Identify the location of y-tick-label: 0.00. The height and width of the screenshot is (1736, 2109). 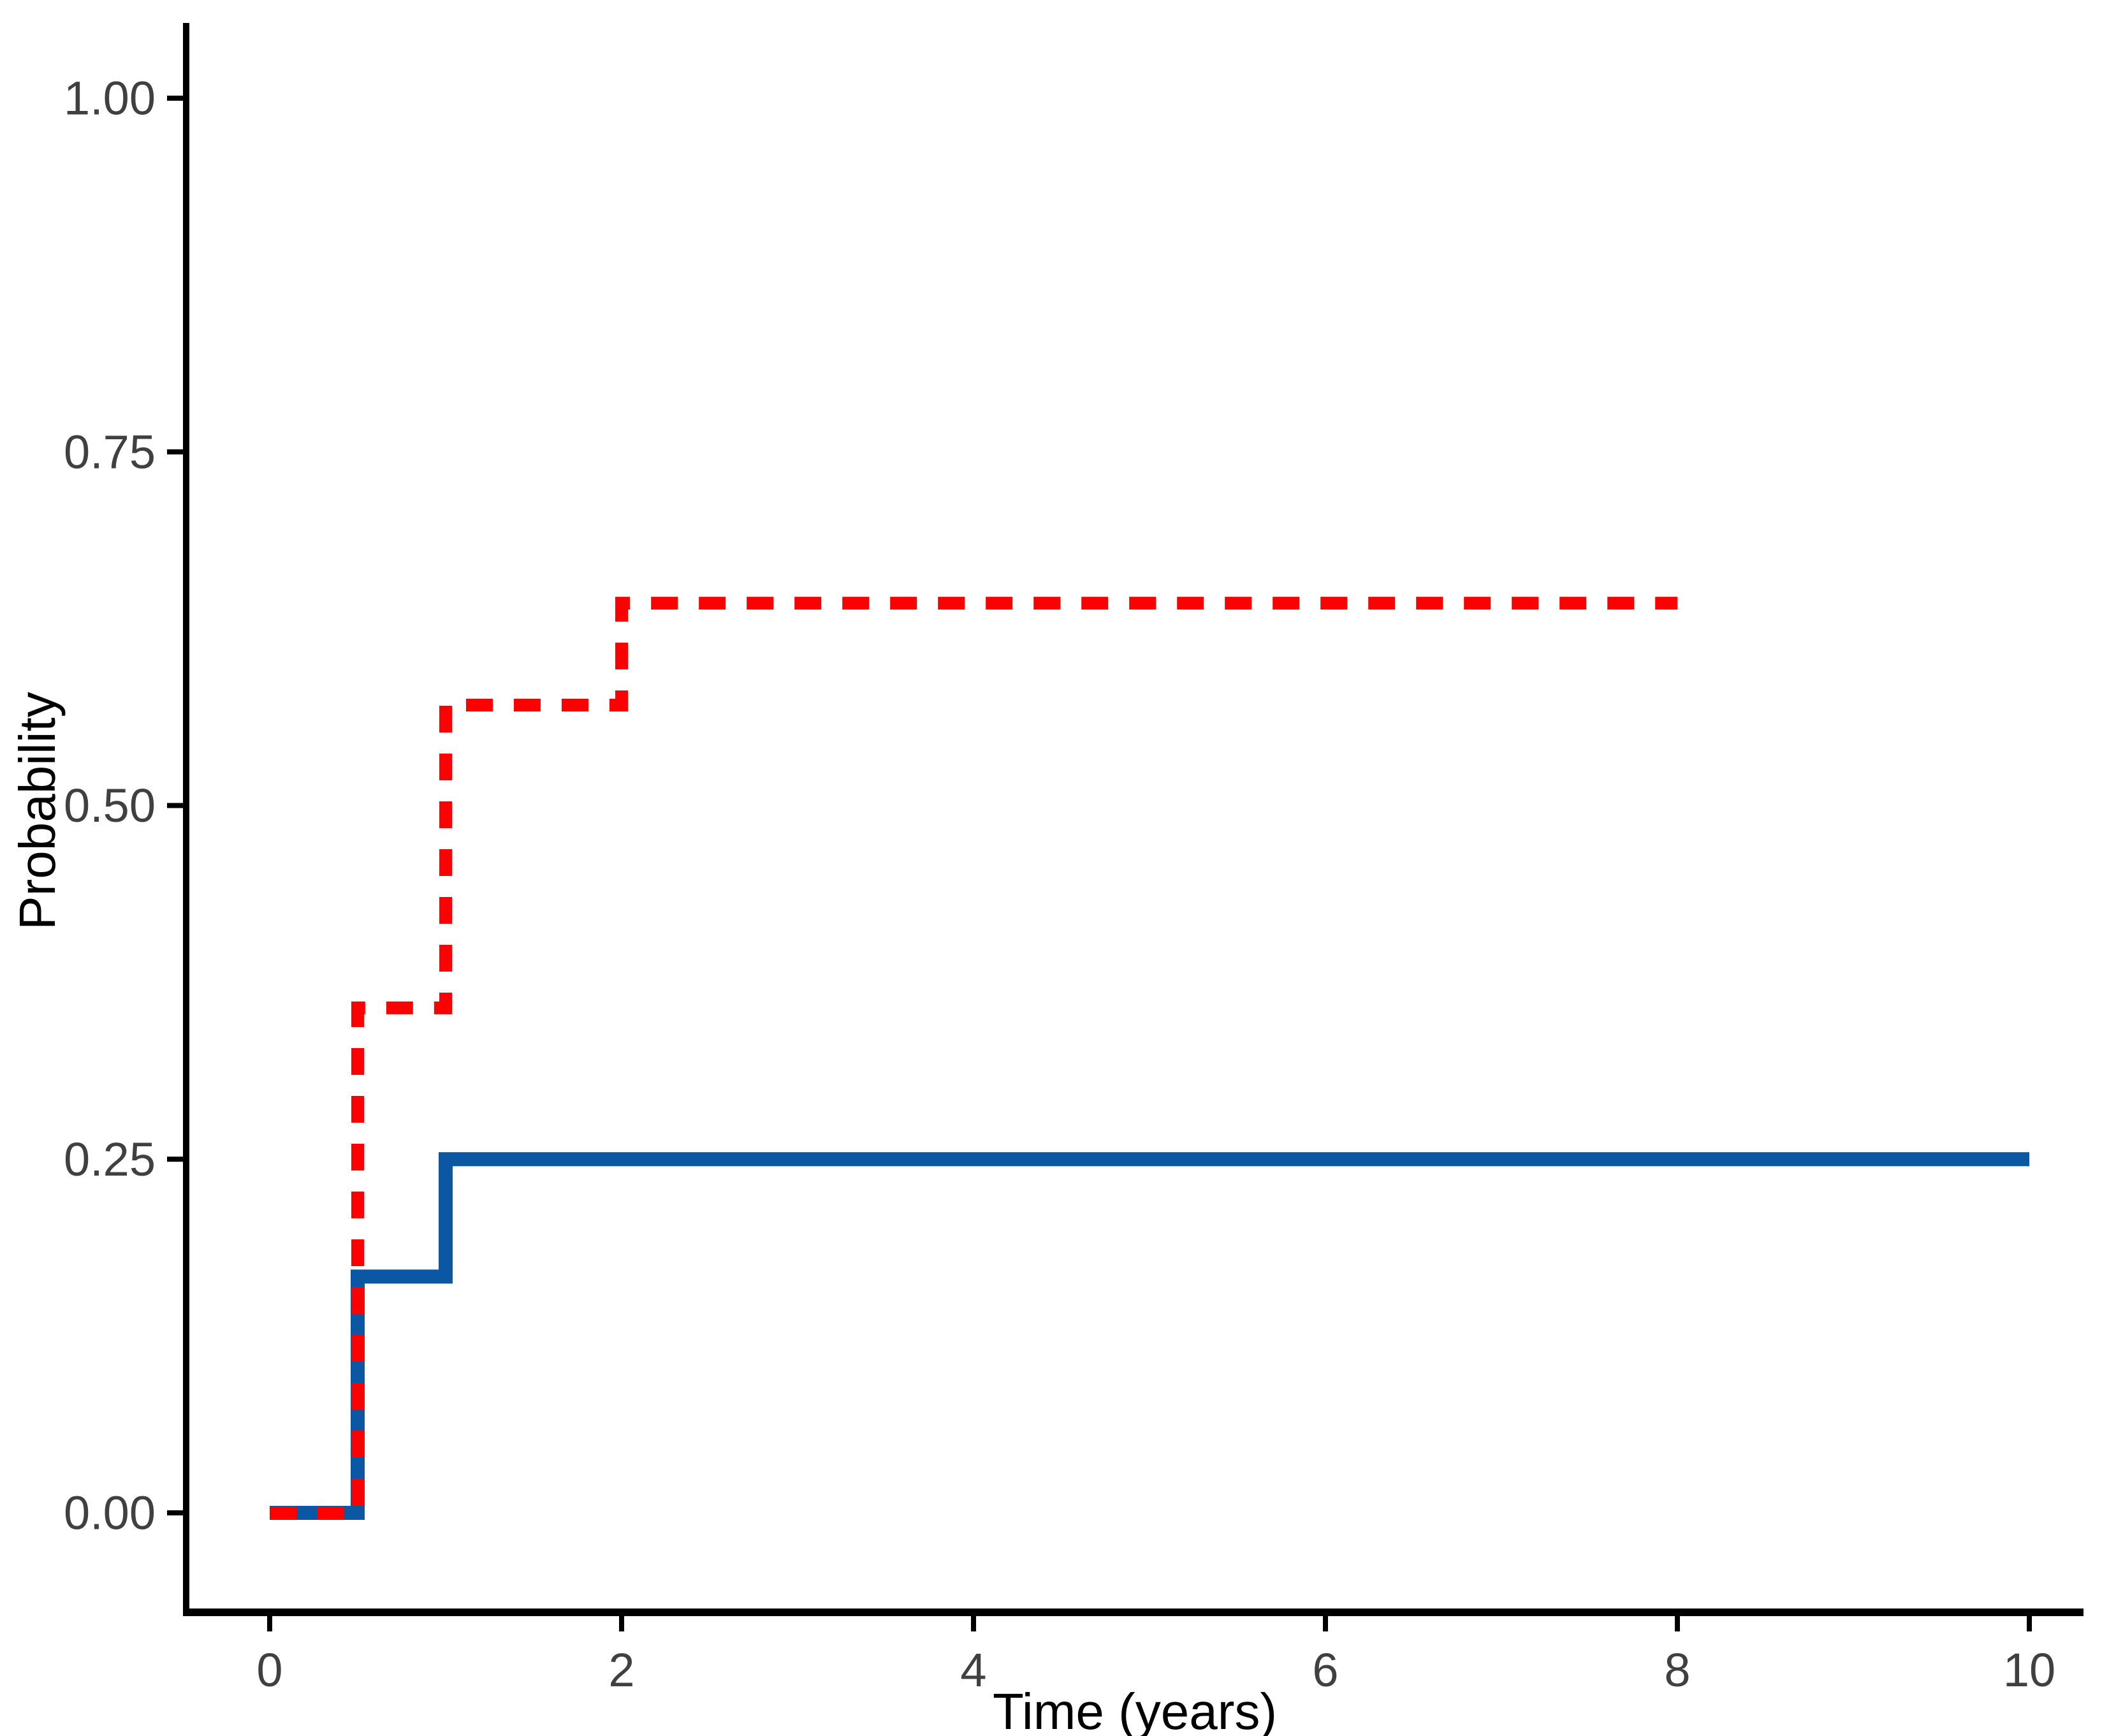
(110, 1513).